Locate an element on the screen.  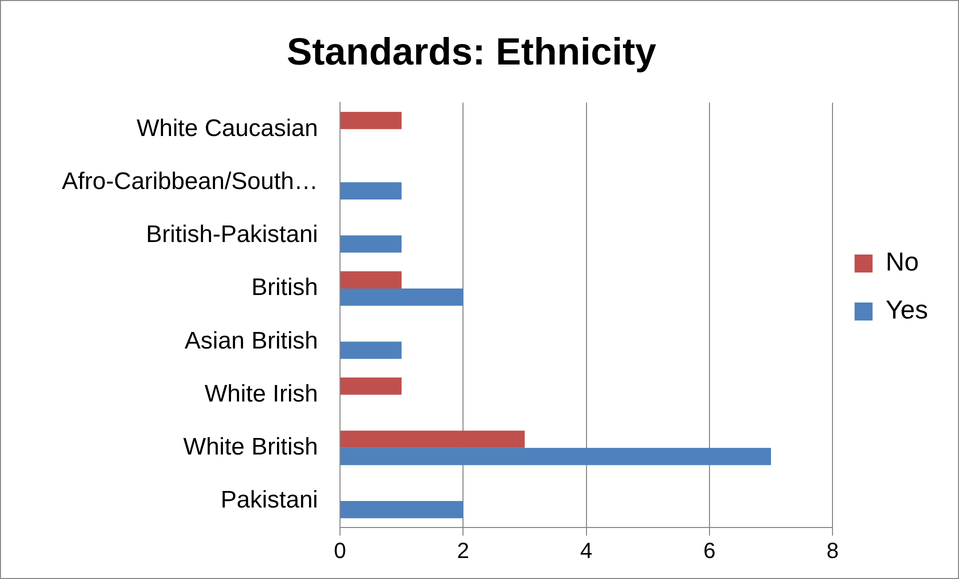
x-tick-label: 0 is located at coordinates (340, 550).